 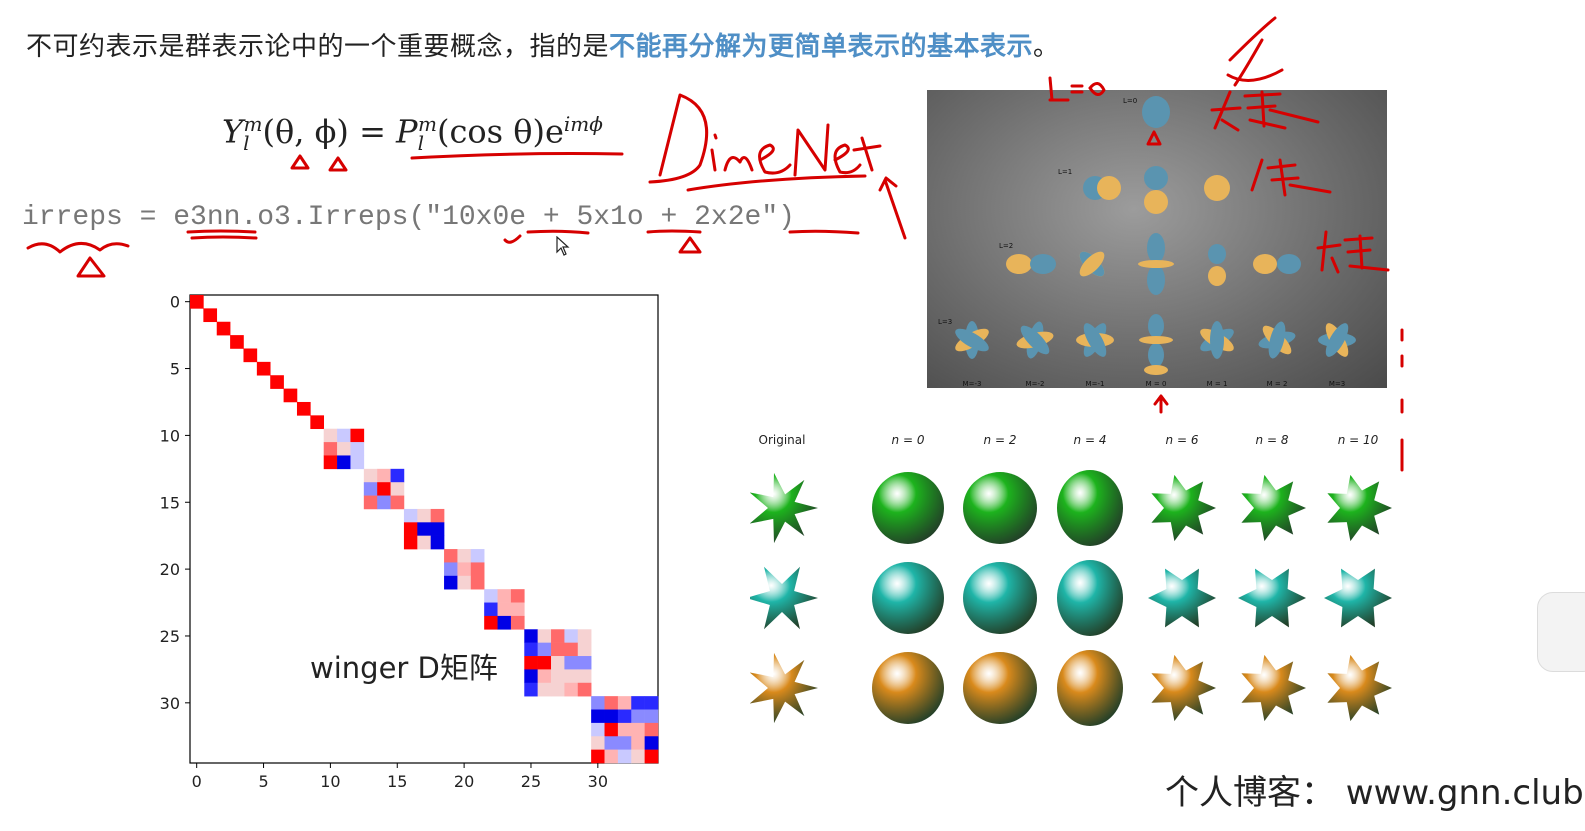 What do you see at coordinates (1006, 246) in the screenshot?
I see `orbital-row-label: L=2` at bounding box center [1006, 246].